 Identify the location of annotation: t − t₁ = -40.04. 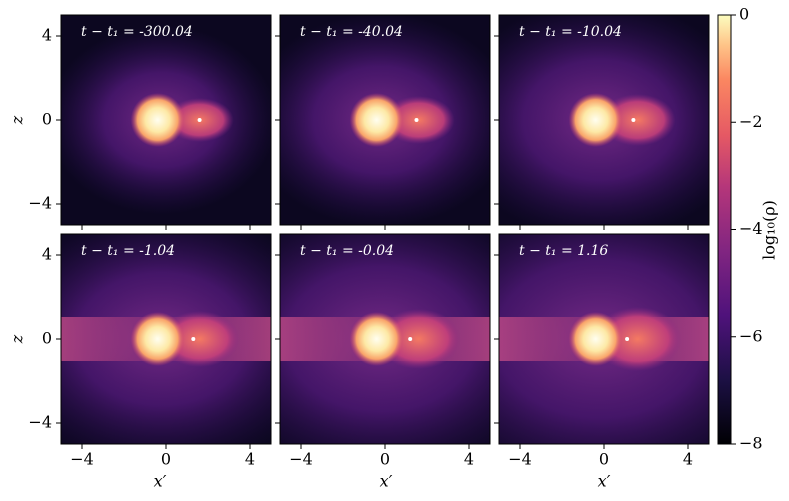
(351, 32).